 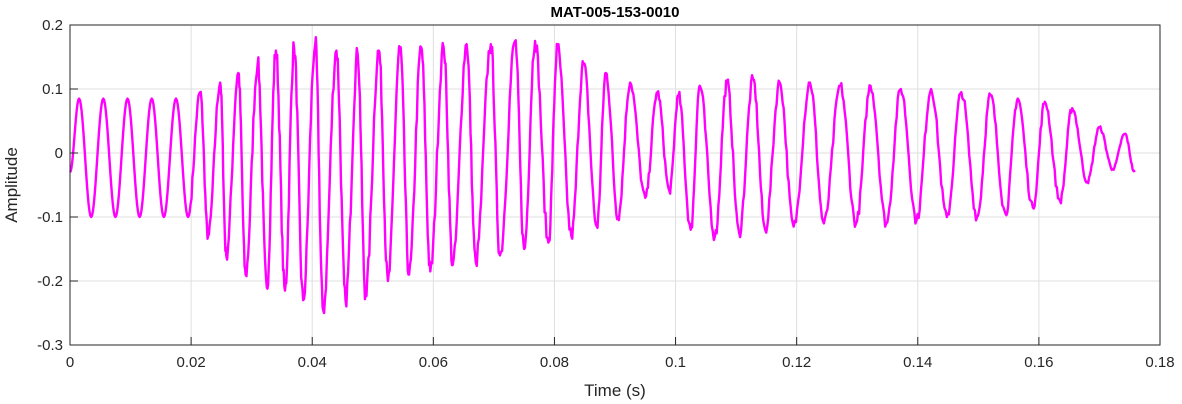 What do you see at coordinates (52, 89) in the screenshot?
I see `y-tick-label: 0.1` at bounding box center [52, 89].